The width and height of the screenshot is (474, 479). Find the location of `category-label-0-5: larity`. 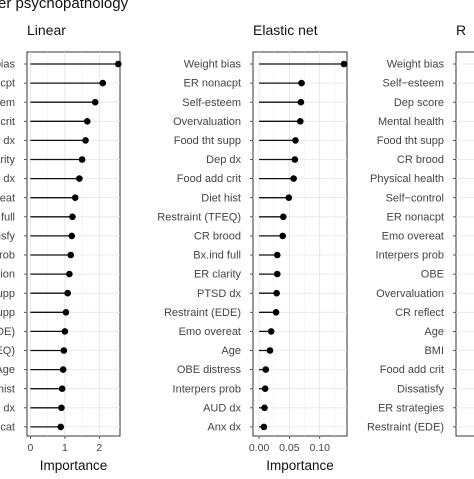

category-label-0-5: larity is located at coordinates (7, 160).